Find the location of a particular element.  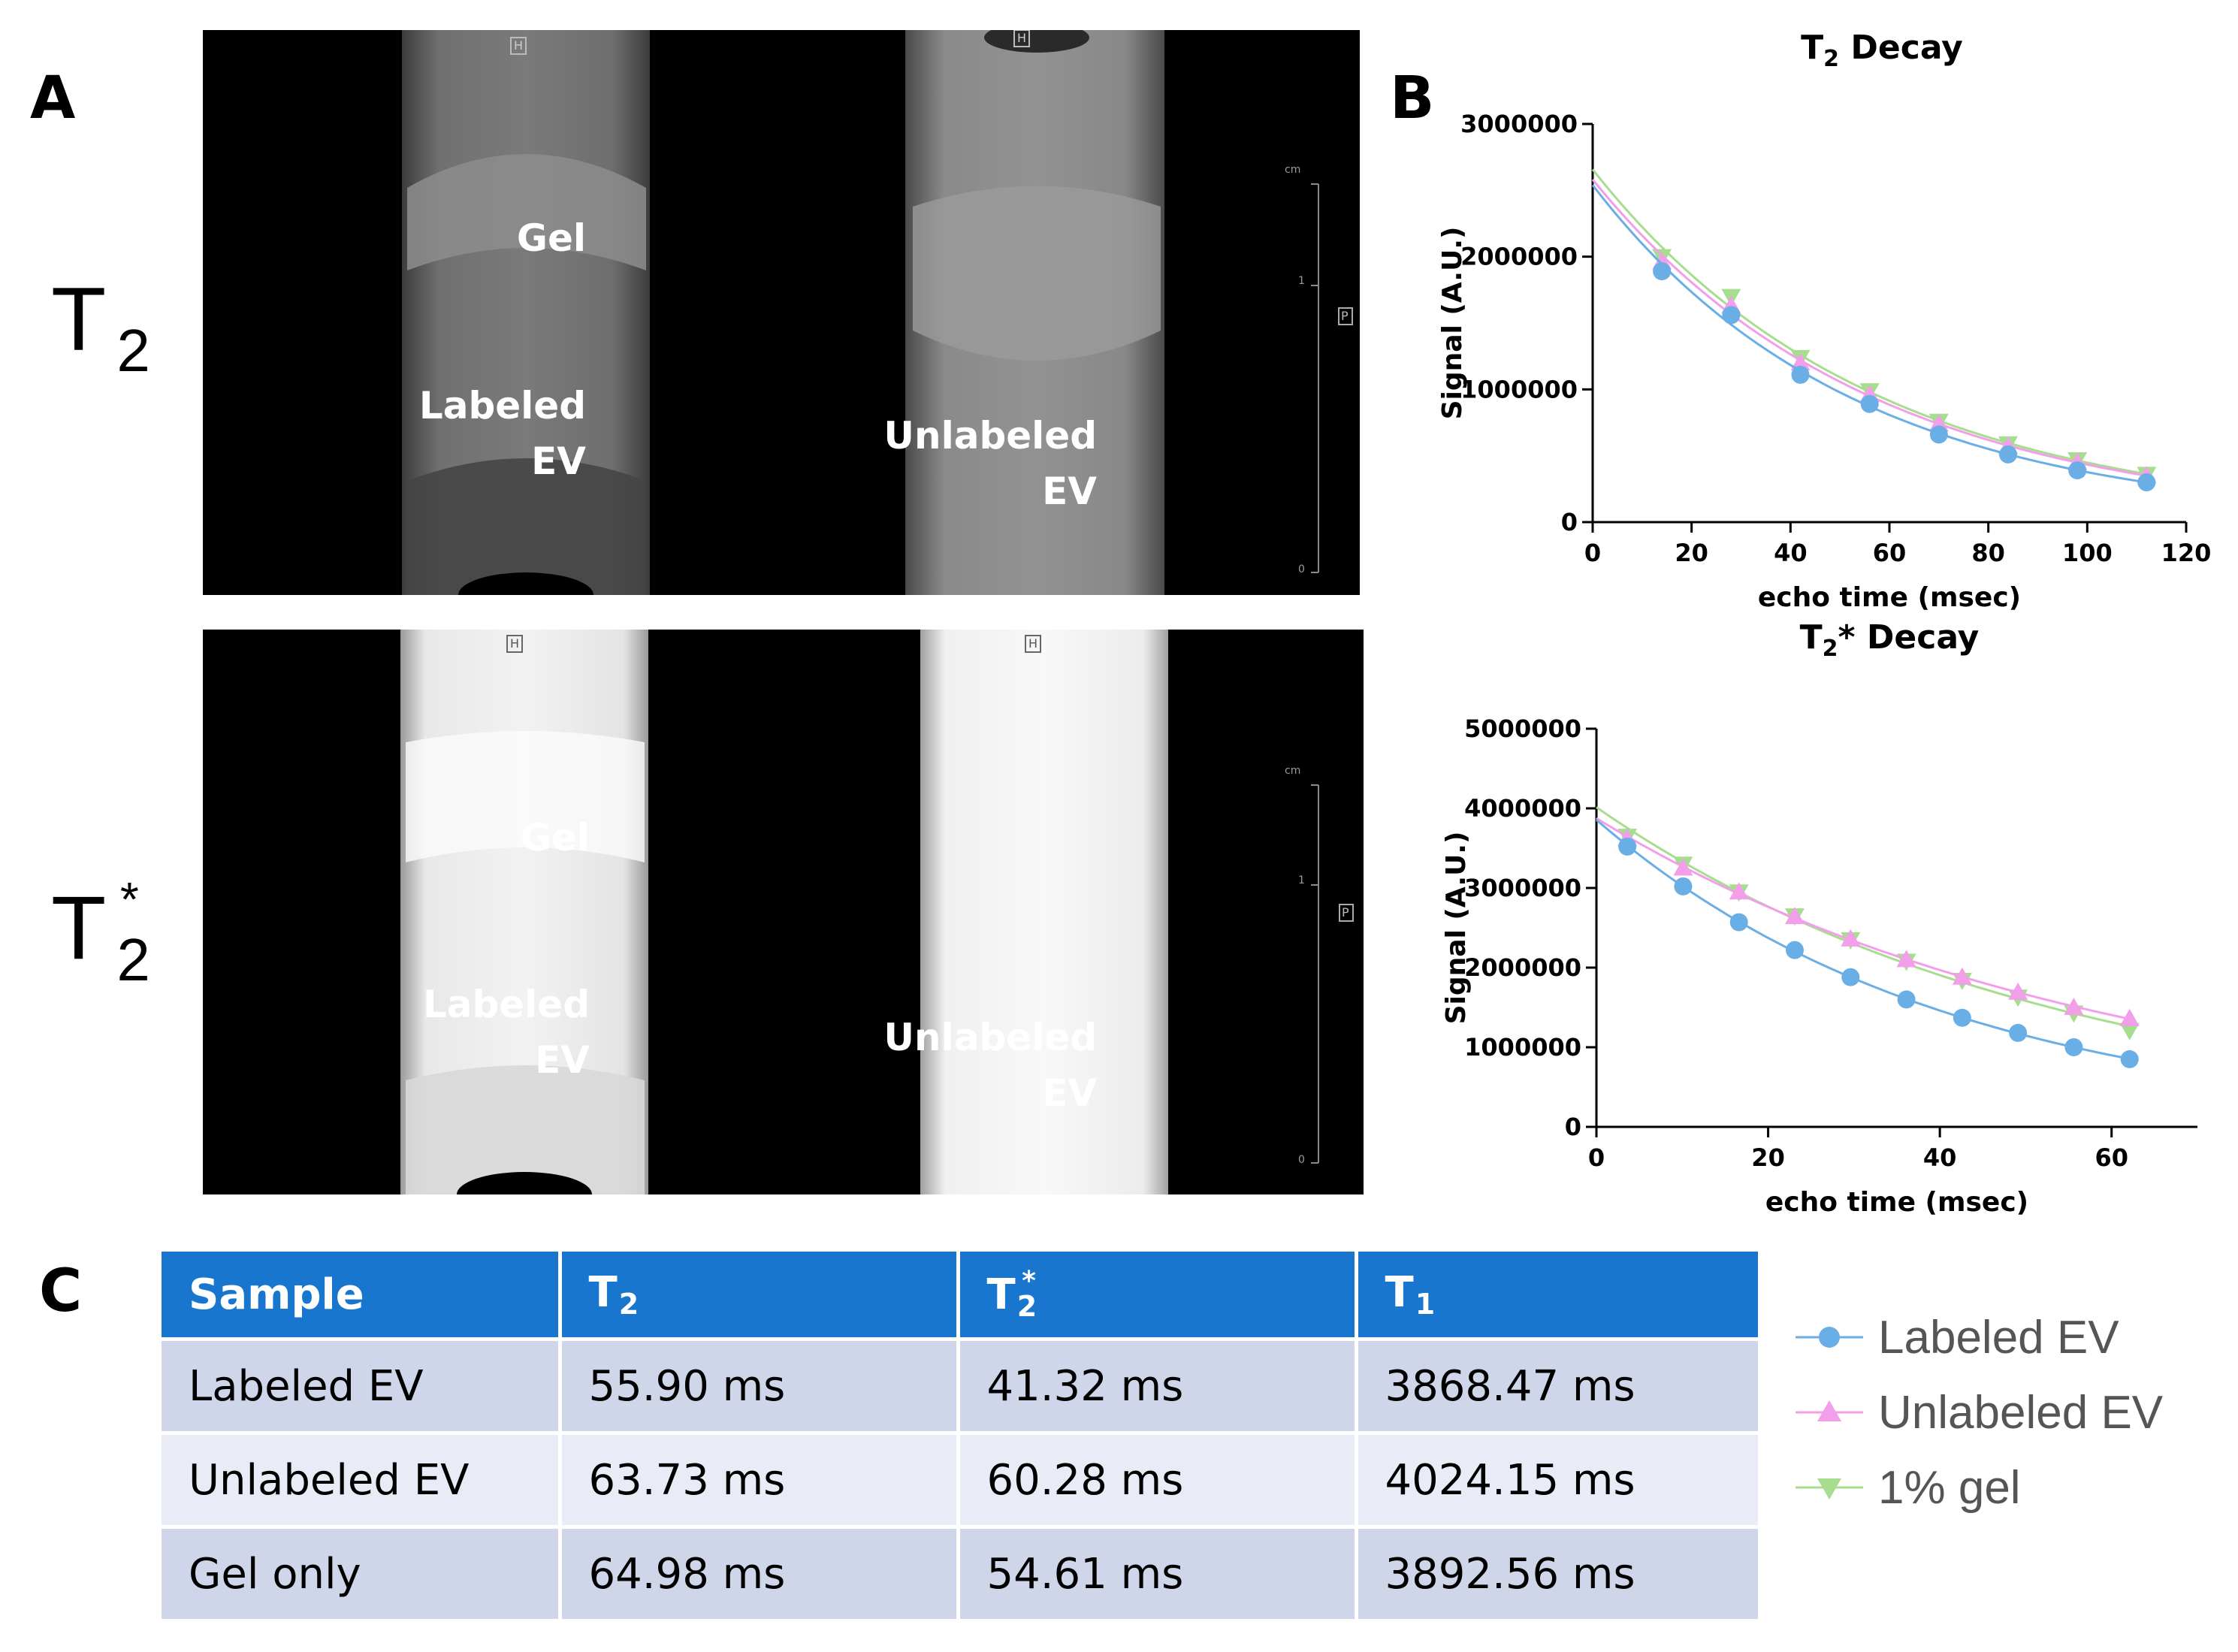

mri-t2-scale-unit: cm is located at coordinates (1293, 170).